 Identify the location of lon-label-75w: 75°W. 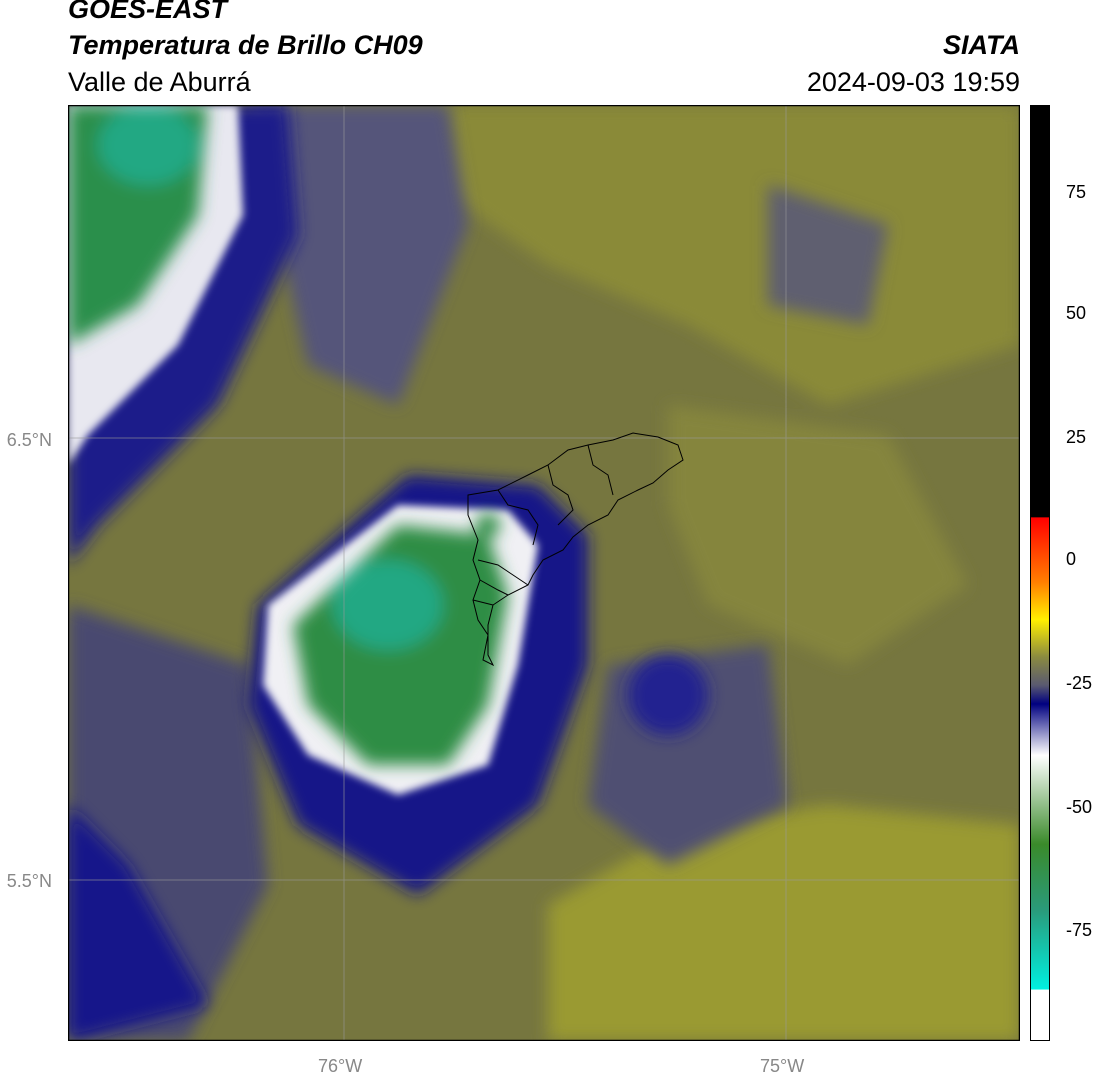
(782, 1066).